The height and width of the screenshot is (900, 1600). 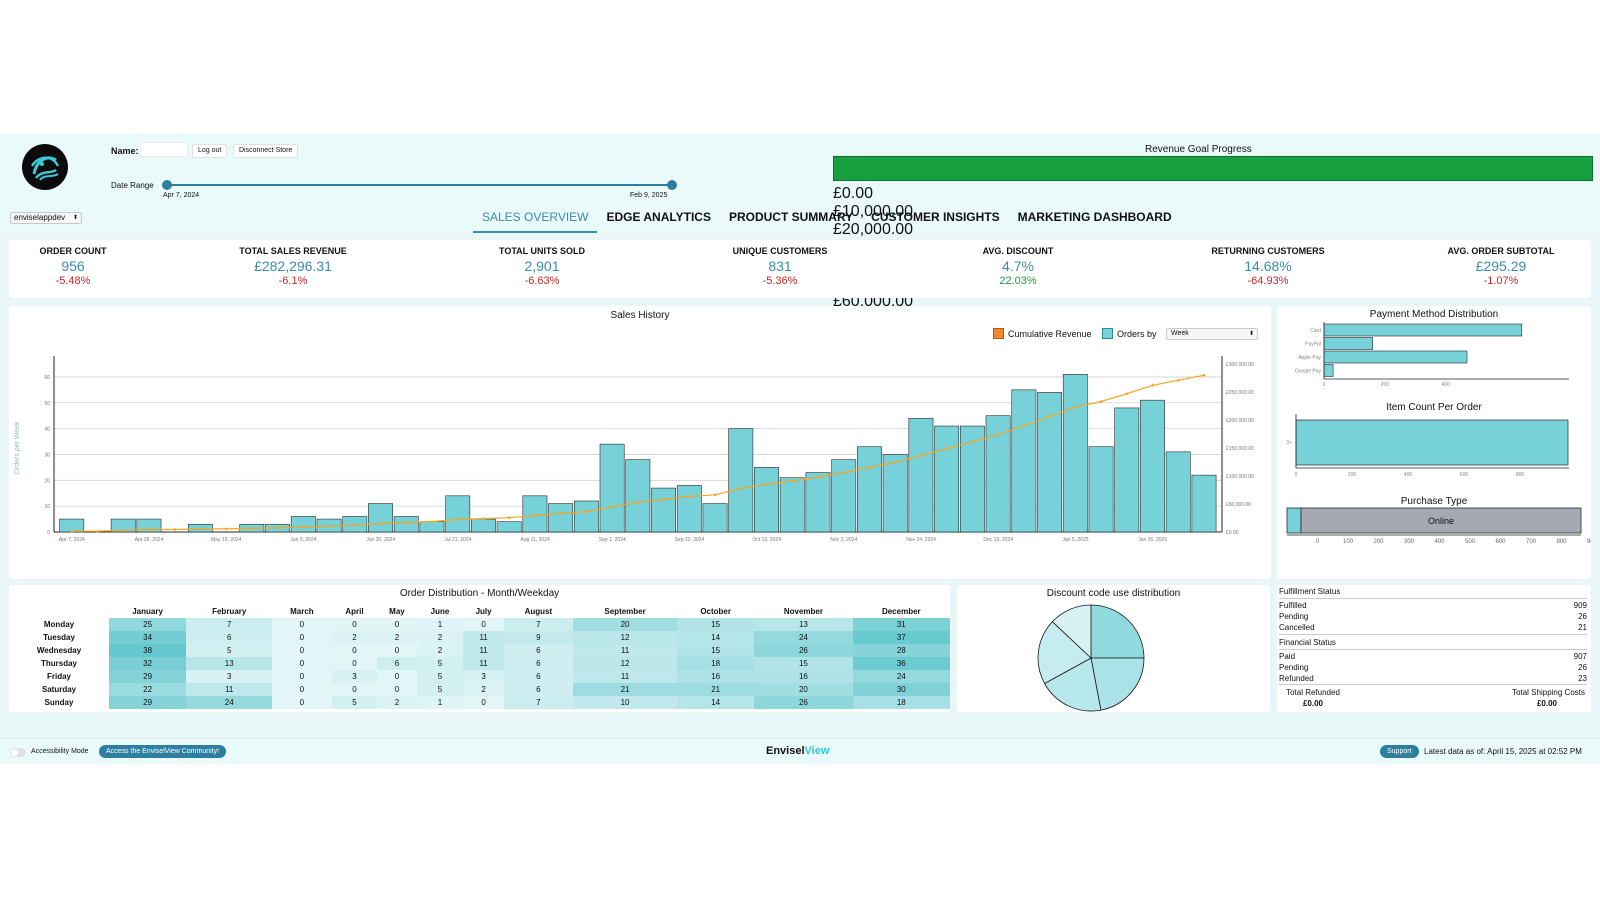 What do you see at coordinates (1433, 649) in the screenshot?
I see `financial-divider` at bounding box center [1433, 649].